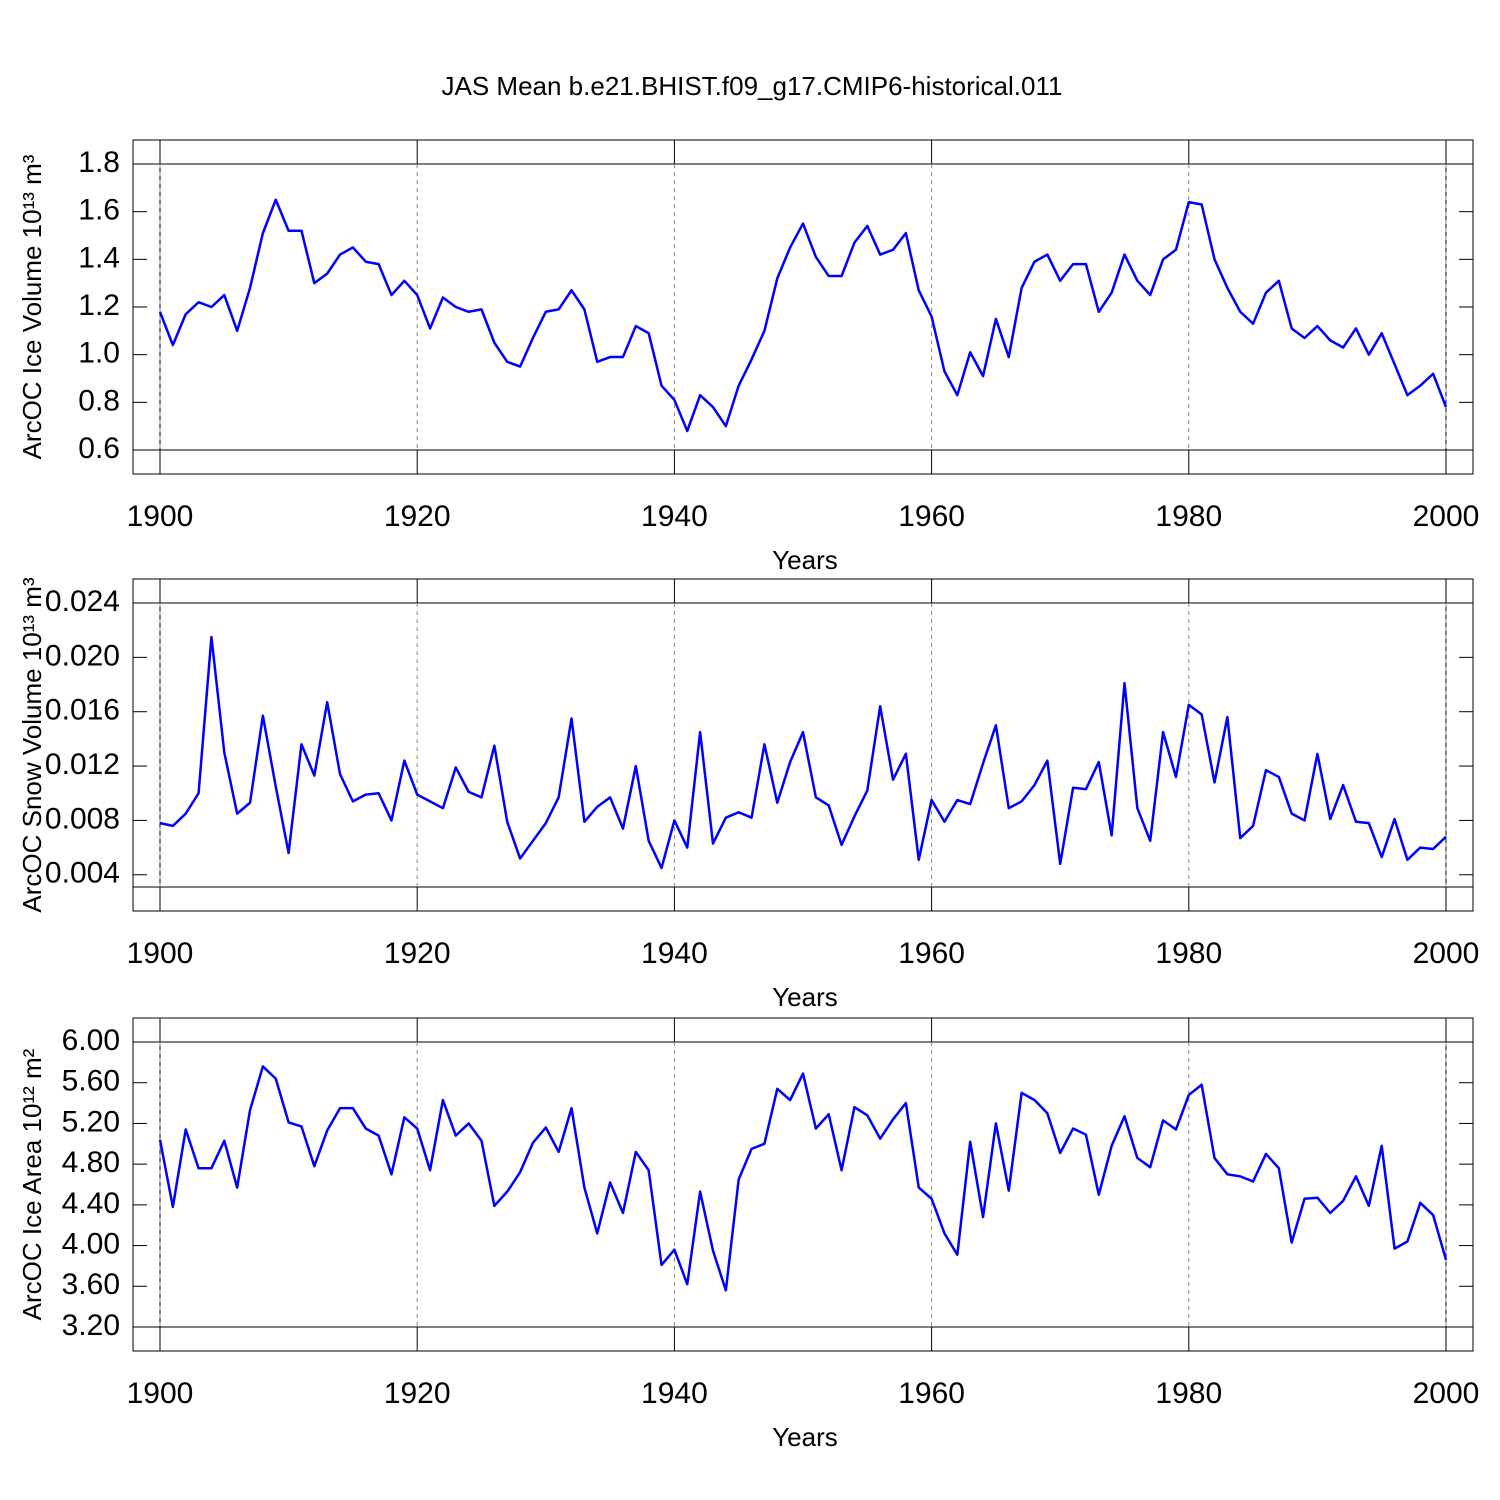 The width and height of the screenshot is (1500, 1500). Describe the element at coordinates (91, 1162) in the screenshot. I see `y-tick-label: 4.80` at that location.